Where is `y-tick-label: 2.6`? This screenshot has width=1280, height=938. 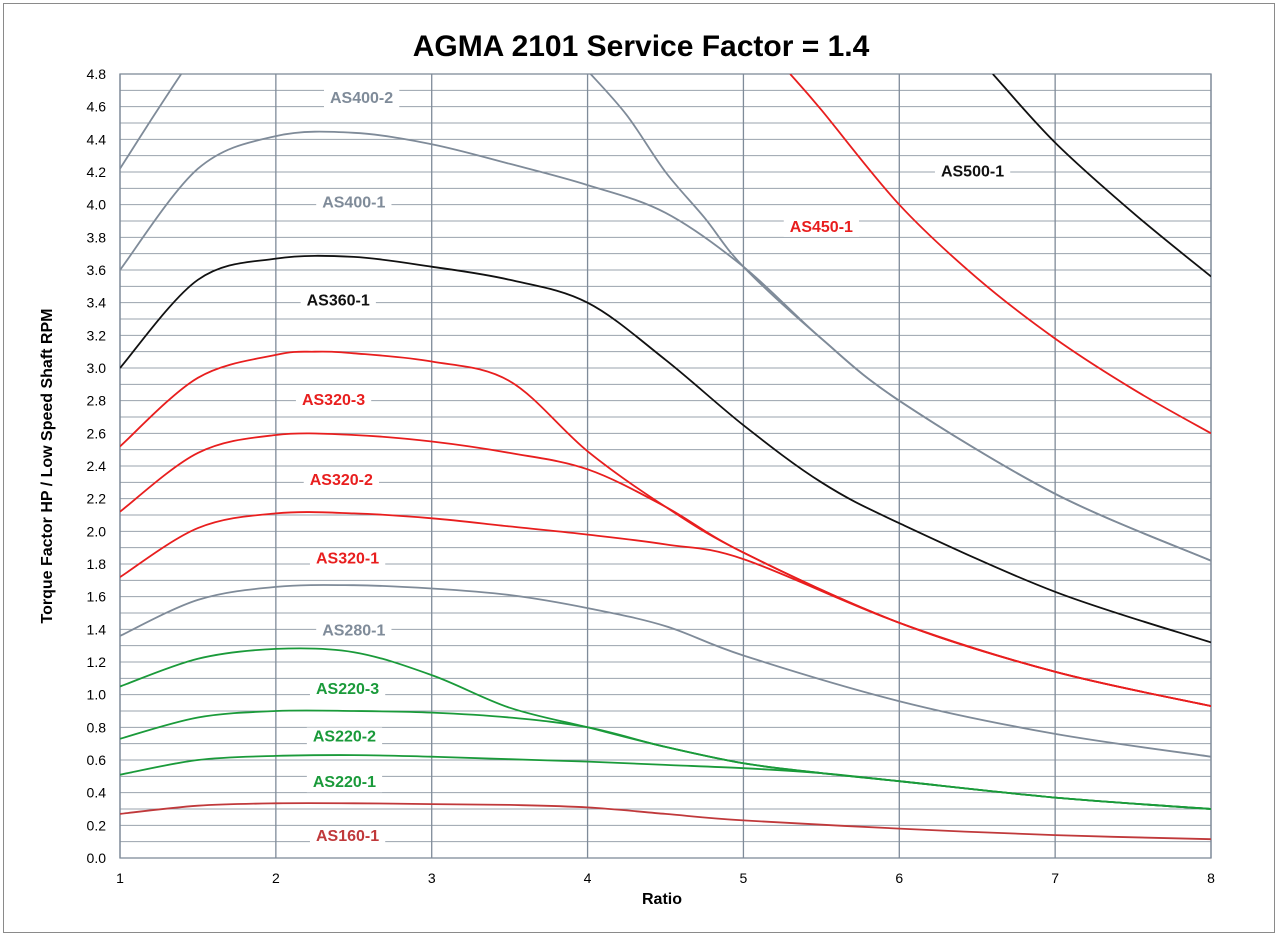
y-tick-label: 2.6 is located at coordinates (97, 433).